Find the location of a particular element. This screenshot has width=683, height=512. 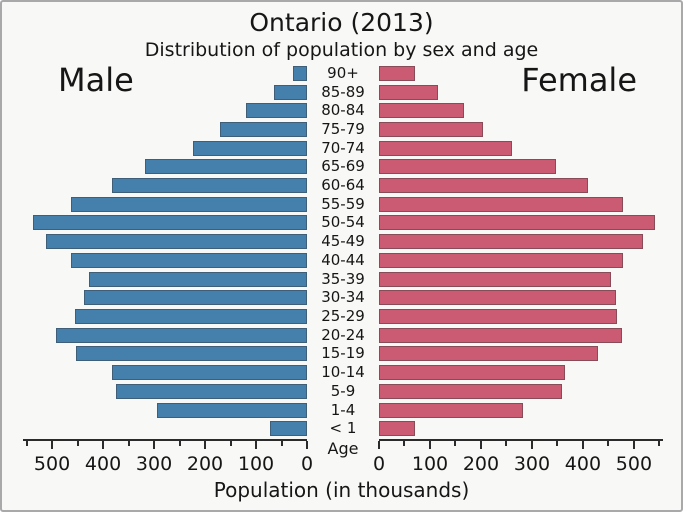

age-label: 55-59 is located at coordinates (343, 203).